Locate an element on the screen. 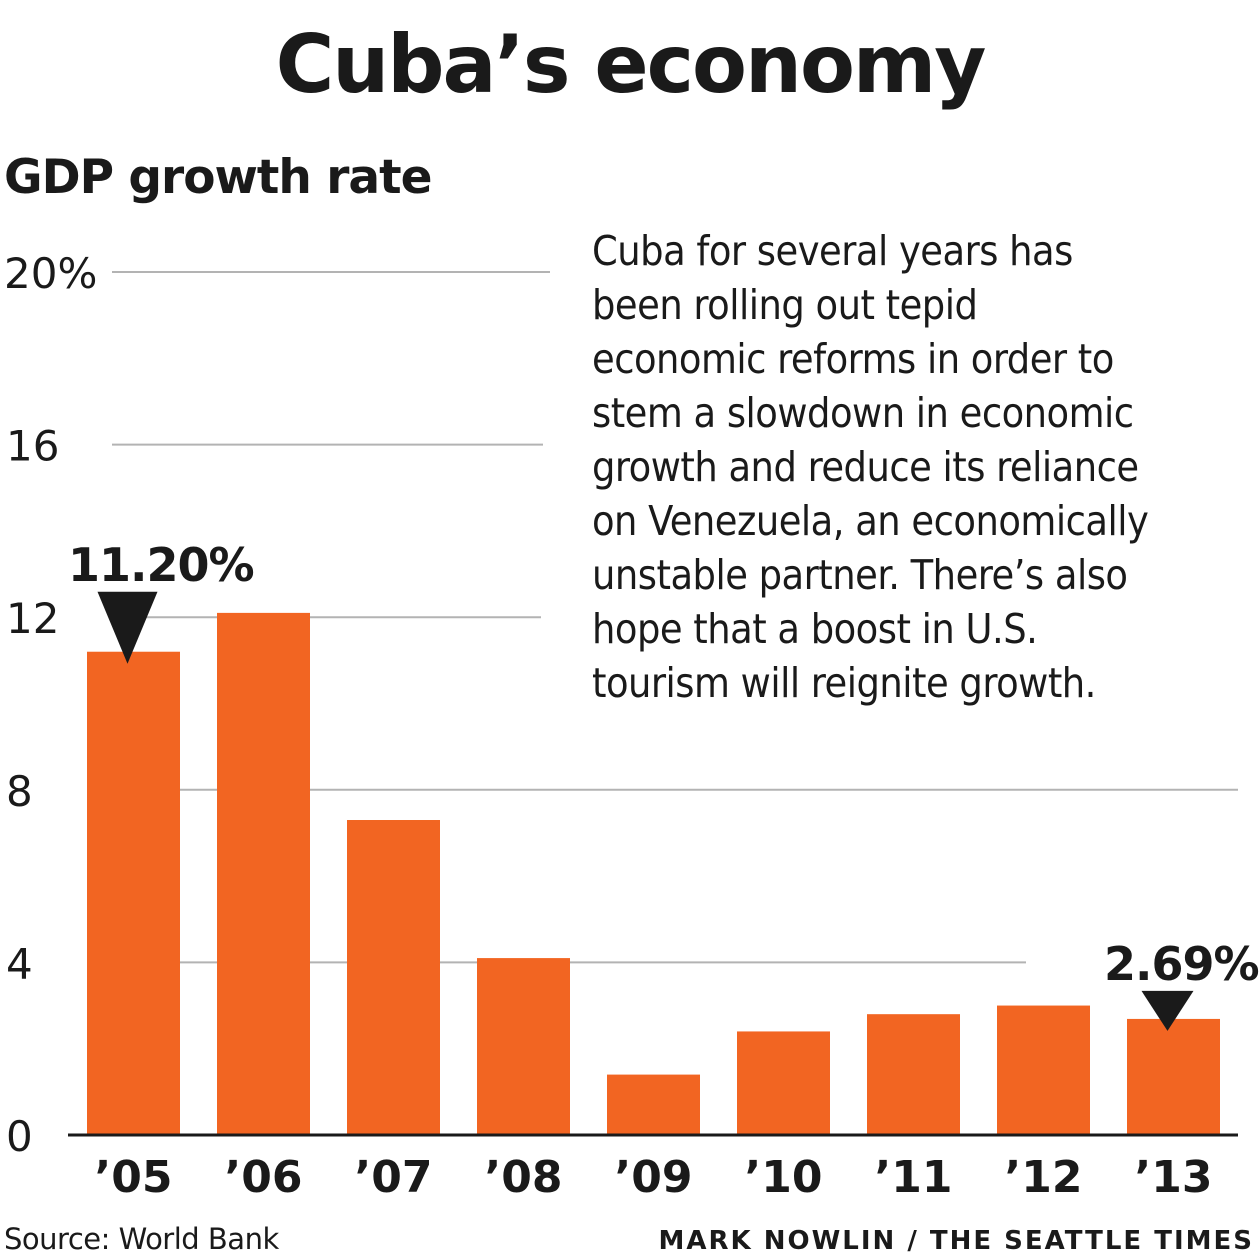 This screenshot has width=1260, height=1260. x-tick-label: ’10 is located at coordinates (784, 1177).